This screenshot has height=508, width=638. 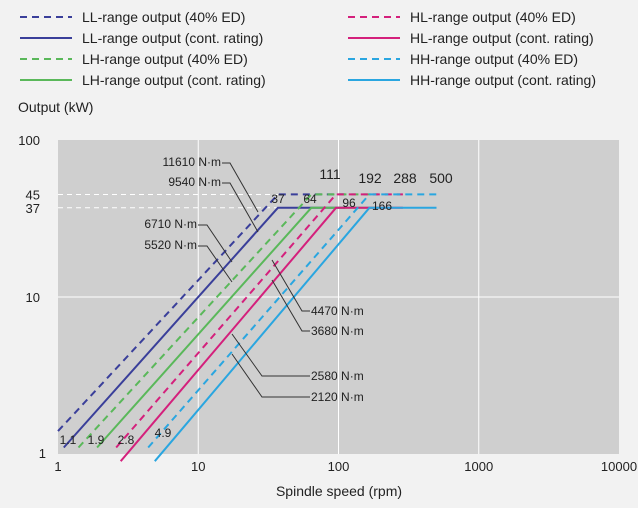 I want to click on x-tick-10: 10, so click(x=198, y=466).